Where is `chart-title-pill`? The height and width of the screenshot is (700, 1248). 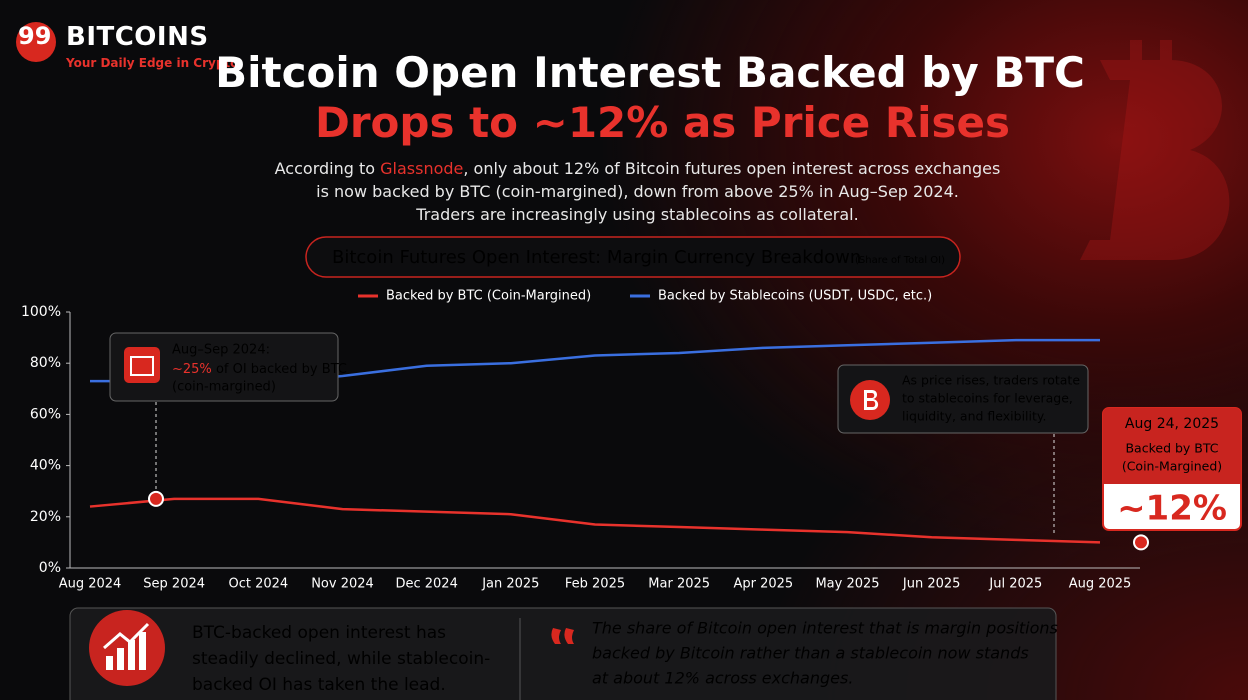
chart-title-pill is located at coordinates (633, 257).